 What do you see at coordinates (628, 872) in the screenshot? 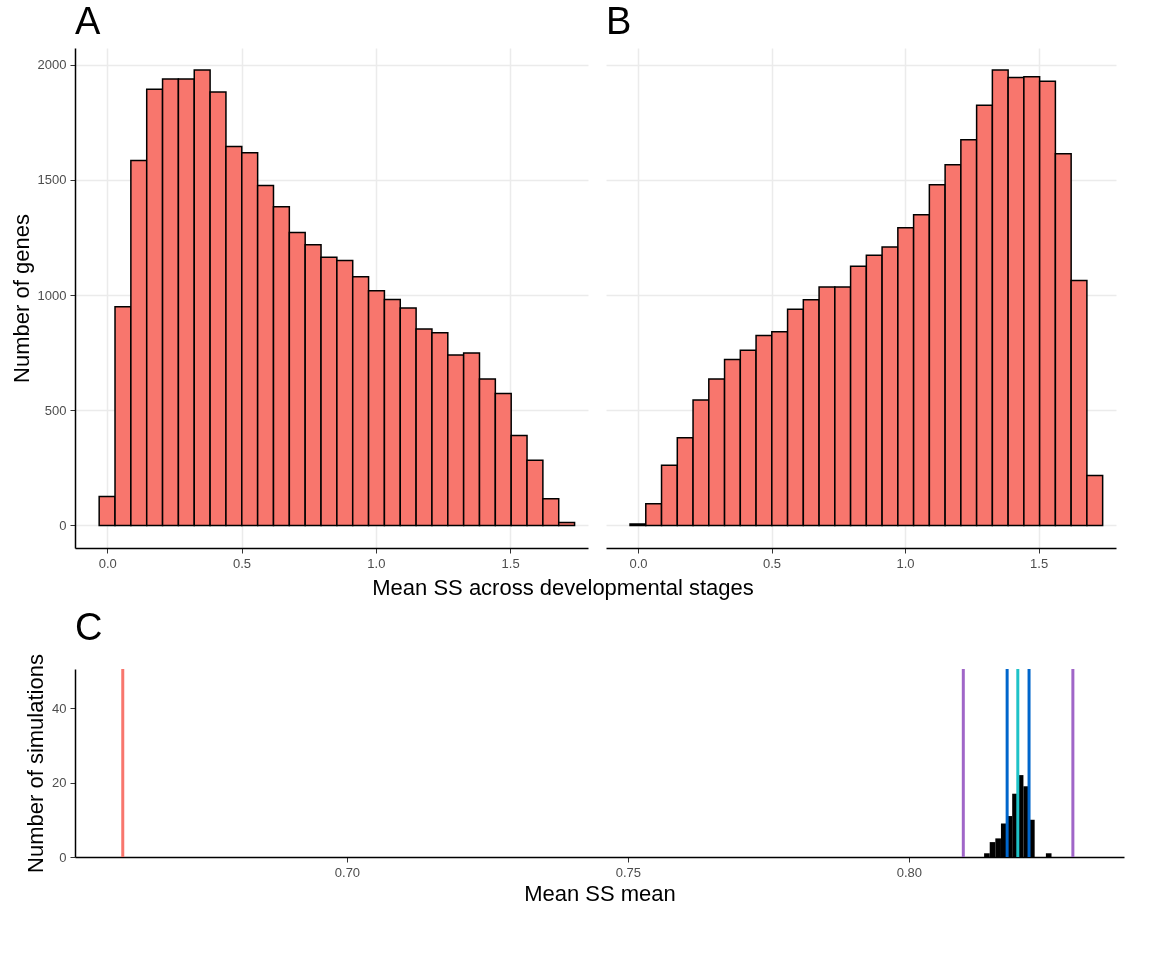
I see `x-tick-label: 0.75` at bounding box center [628, 872].